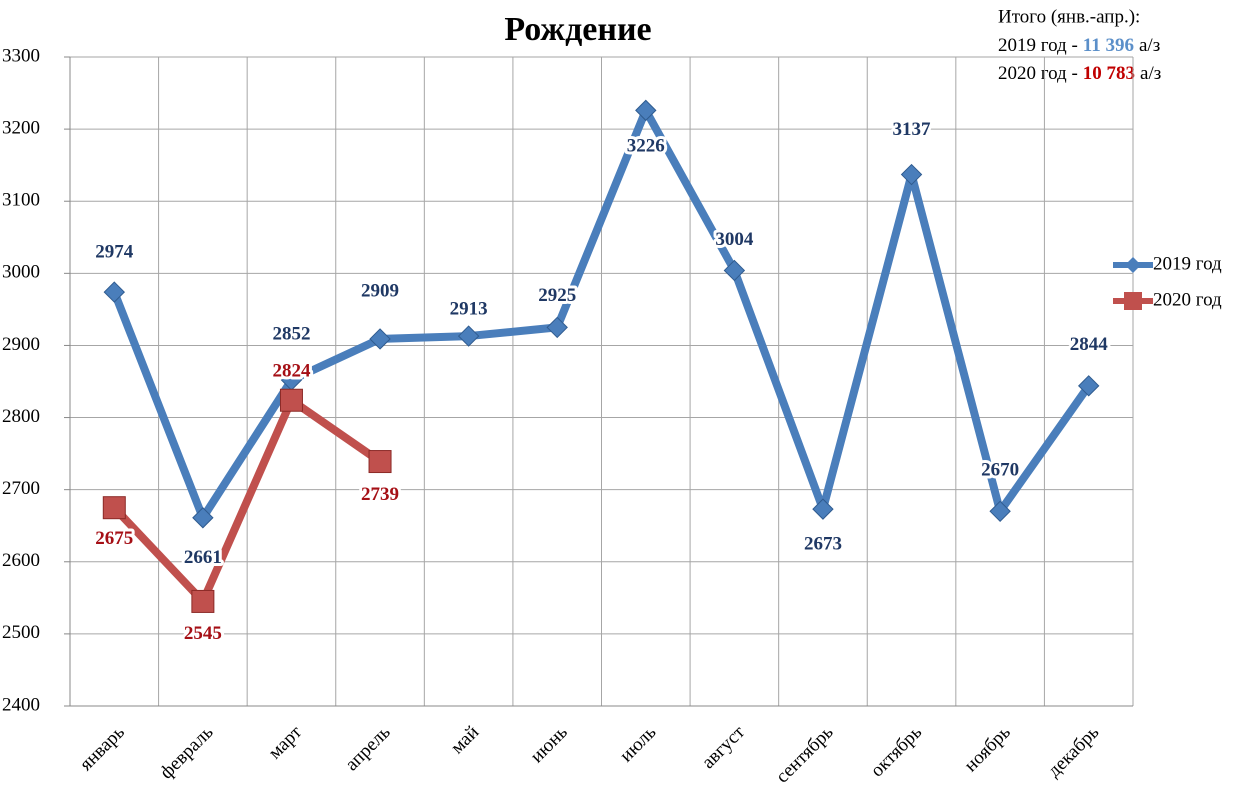 This screenshot has width=1244, height=804. I want to click on data-label: 2675, so click(114, 538).